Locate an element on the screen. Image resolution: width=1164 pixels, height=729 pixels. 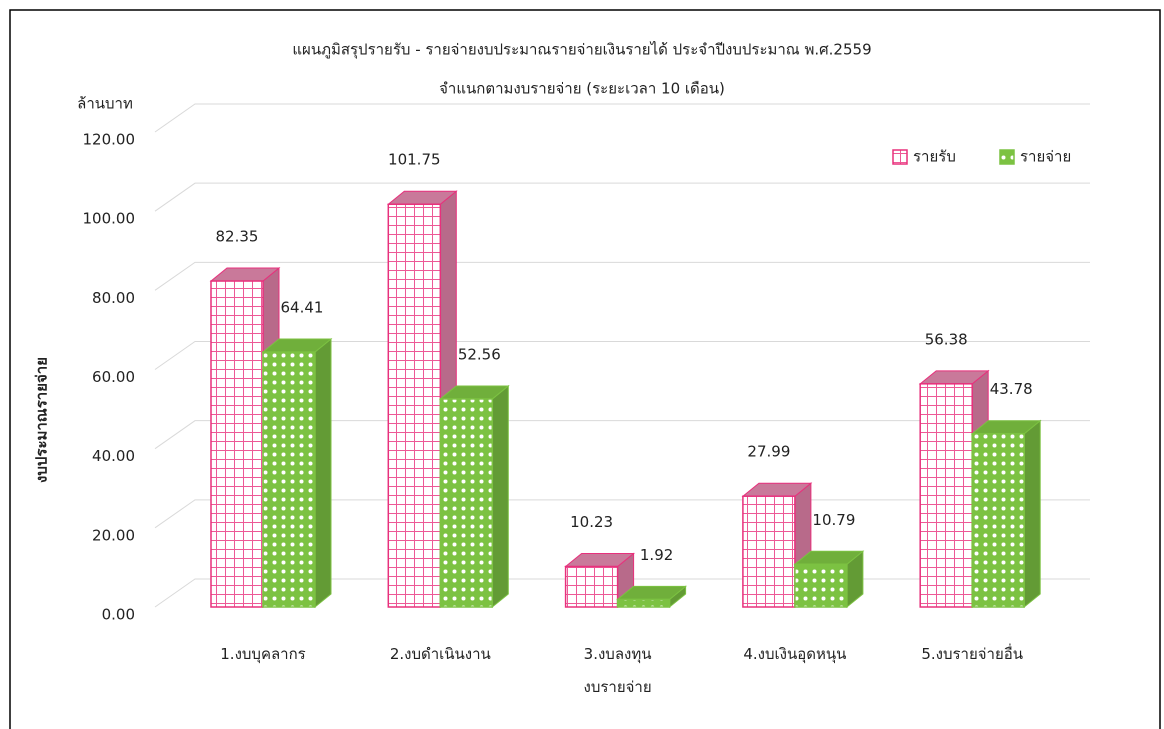
chart-subtitle: จำแนกตามงบรายจ่าย (ระยะเวลา 10 เดือน) is located at coordinates (582, 89).